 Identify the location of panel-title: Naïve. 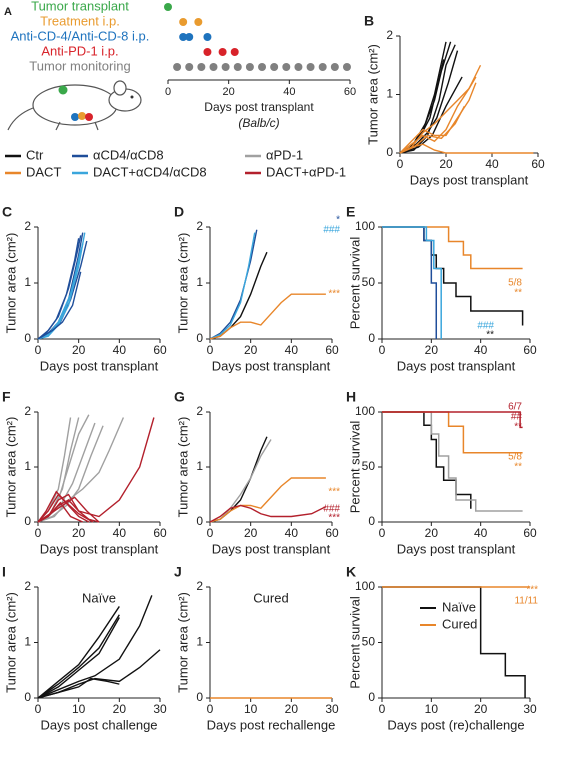
(99, 597).